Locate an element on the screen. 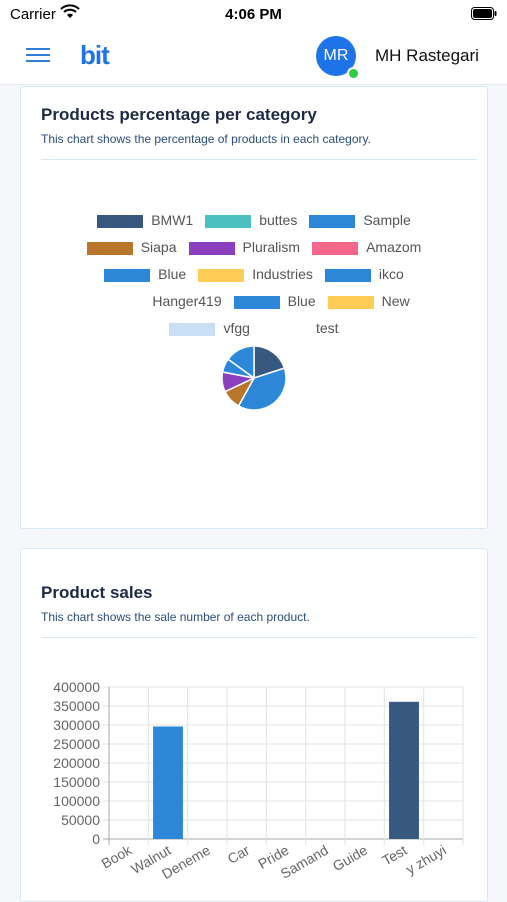  card-divider is located at coordinates (259, 159).